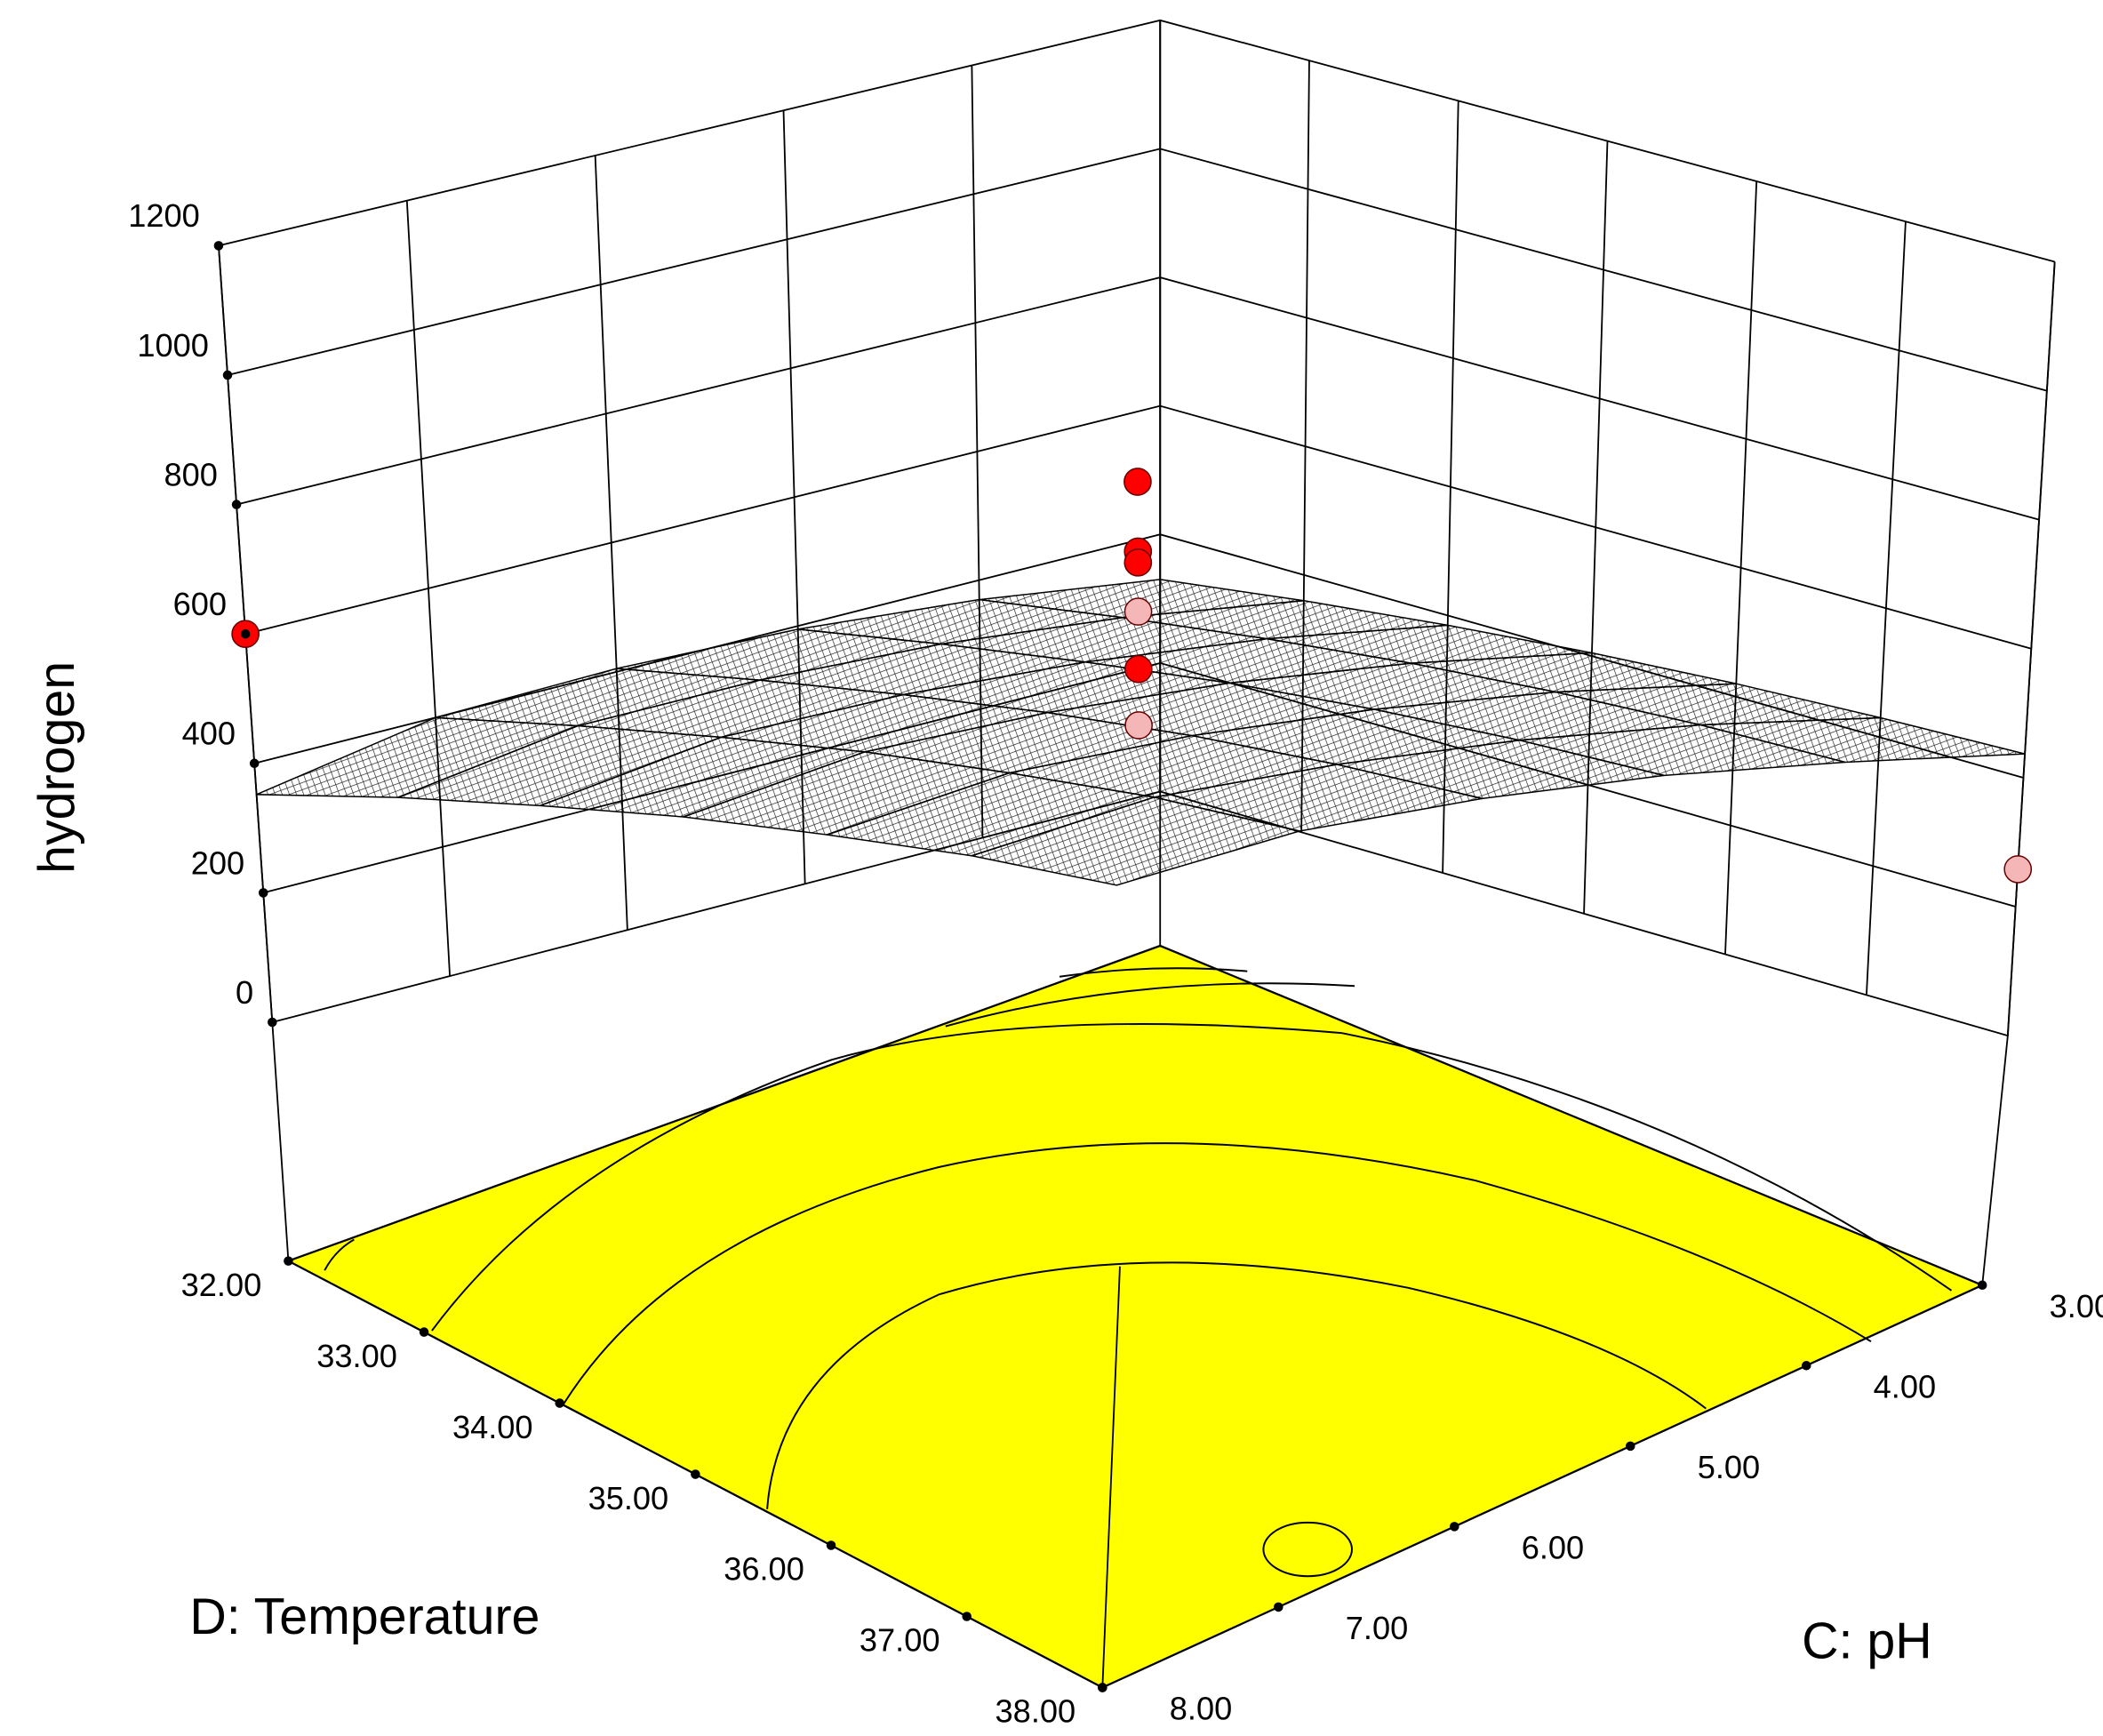 The height and width of the screenshot is (1736, 2103). I want to click on y-tick-label: 6.00, so click(1553, 1548).